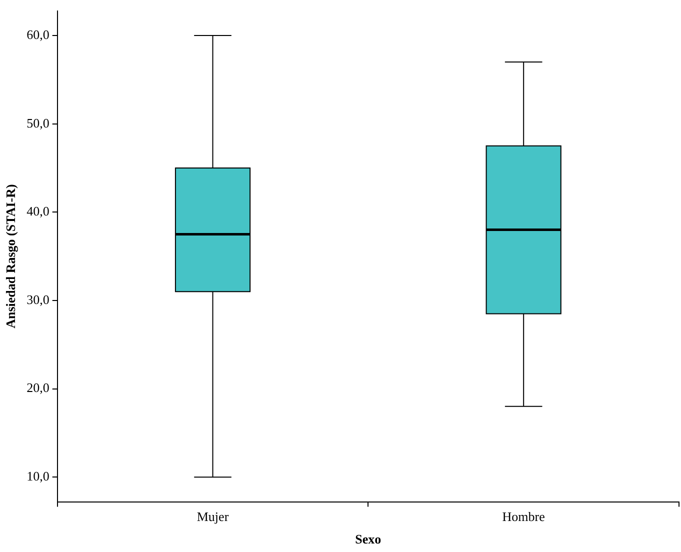  I want to click on y-tick-label: 40,0, so click(38, 211).